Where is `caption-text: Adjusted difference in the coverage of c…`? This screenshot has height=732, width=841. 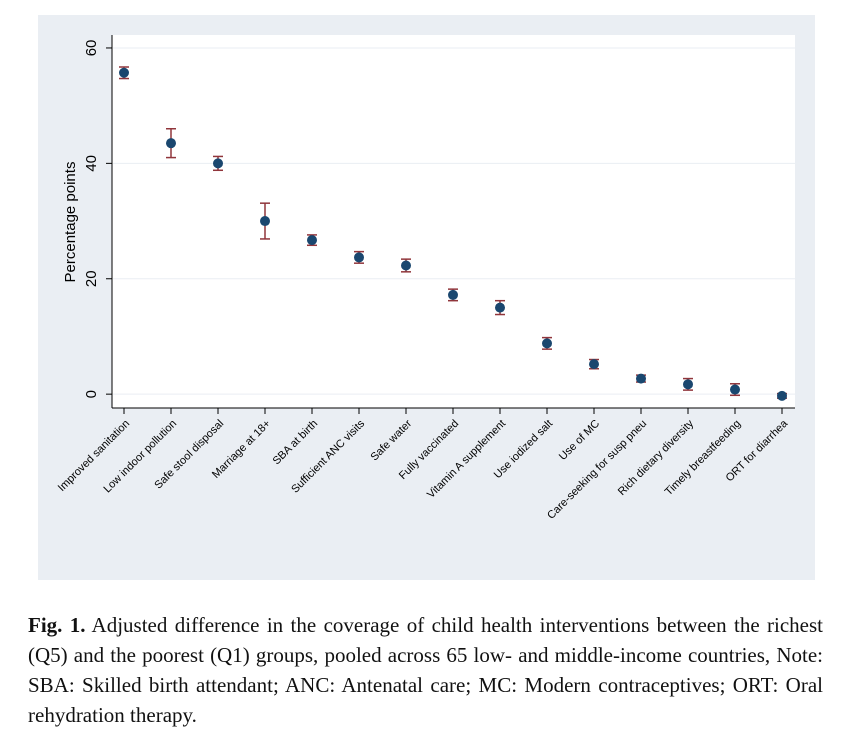 caption-text: Adjusted difference in the coverage of c… is located at coordinates (426, 670).